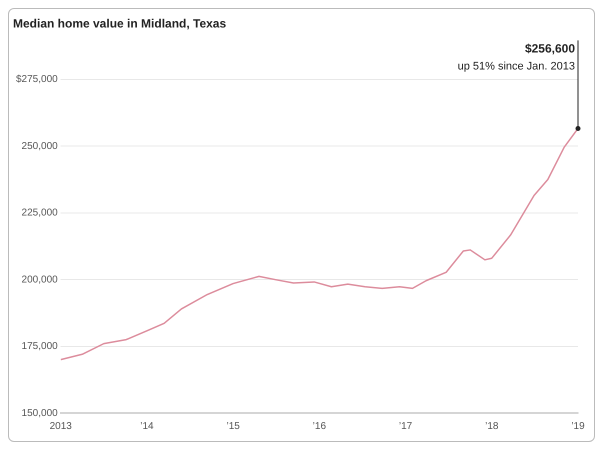 The image size is (603, 450). What do you see at coordinates (40, 280) in the screenshot?
I see `y-tick-label: 200,000` at bounding box center [40, 280].